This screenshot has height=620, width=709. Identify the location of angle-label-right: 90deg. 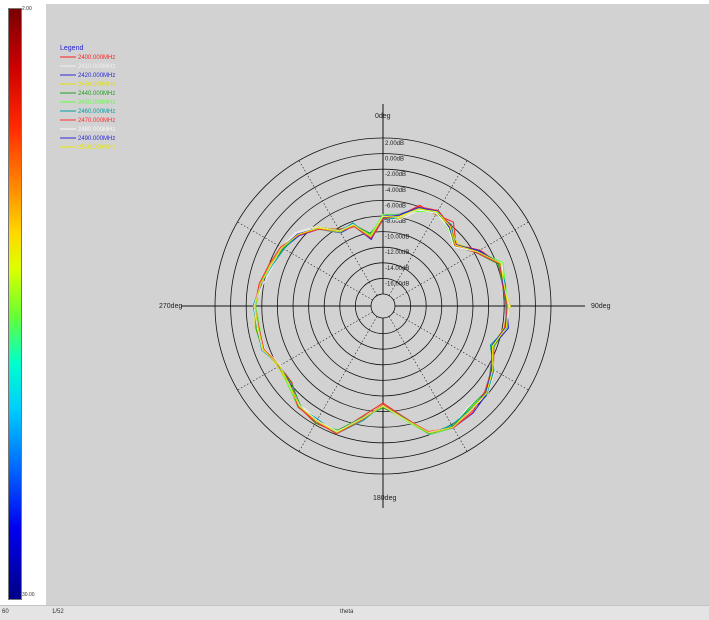
(601, 306).